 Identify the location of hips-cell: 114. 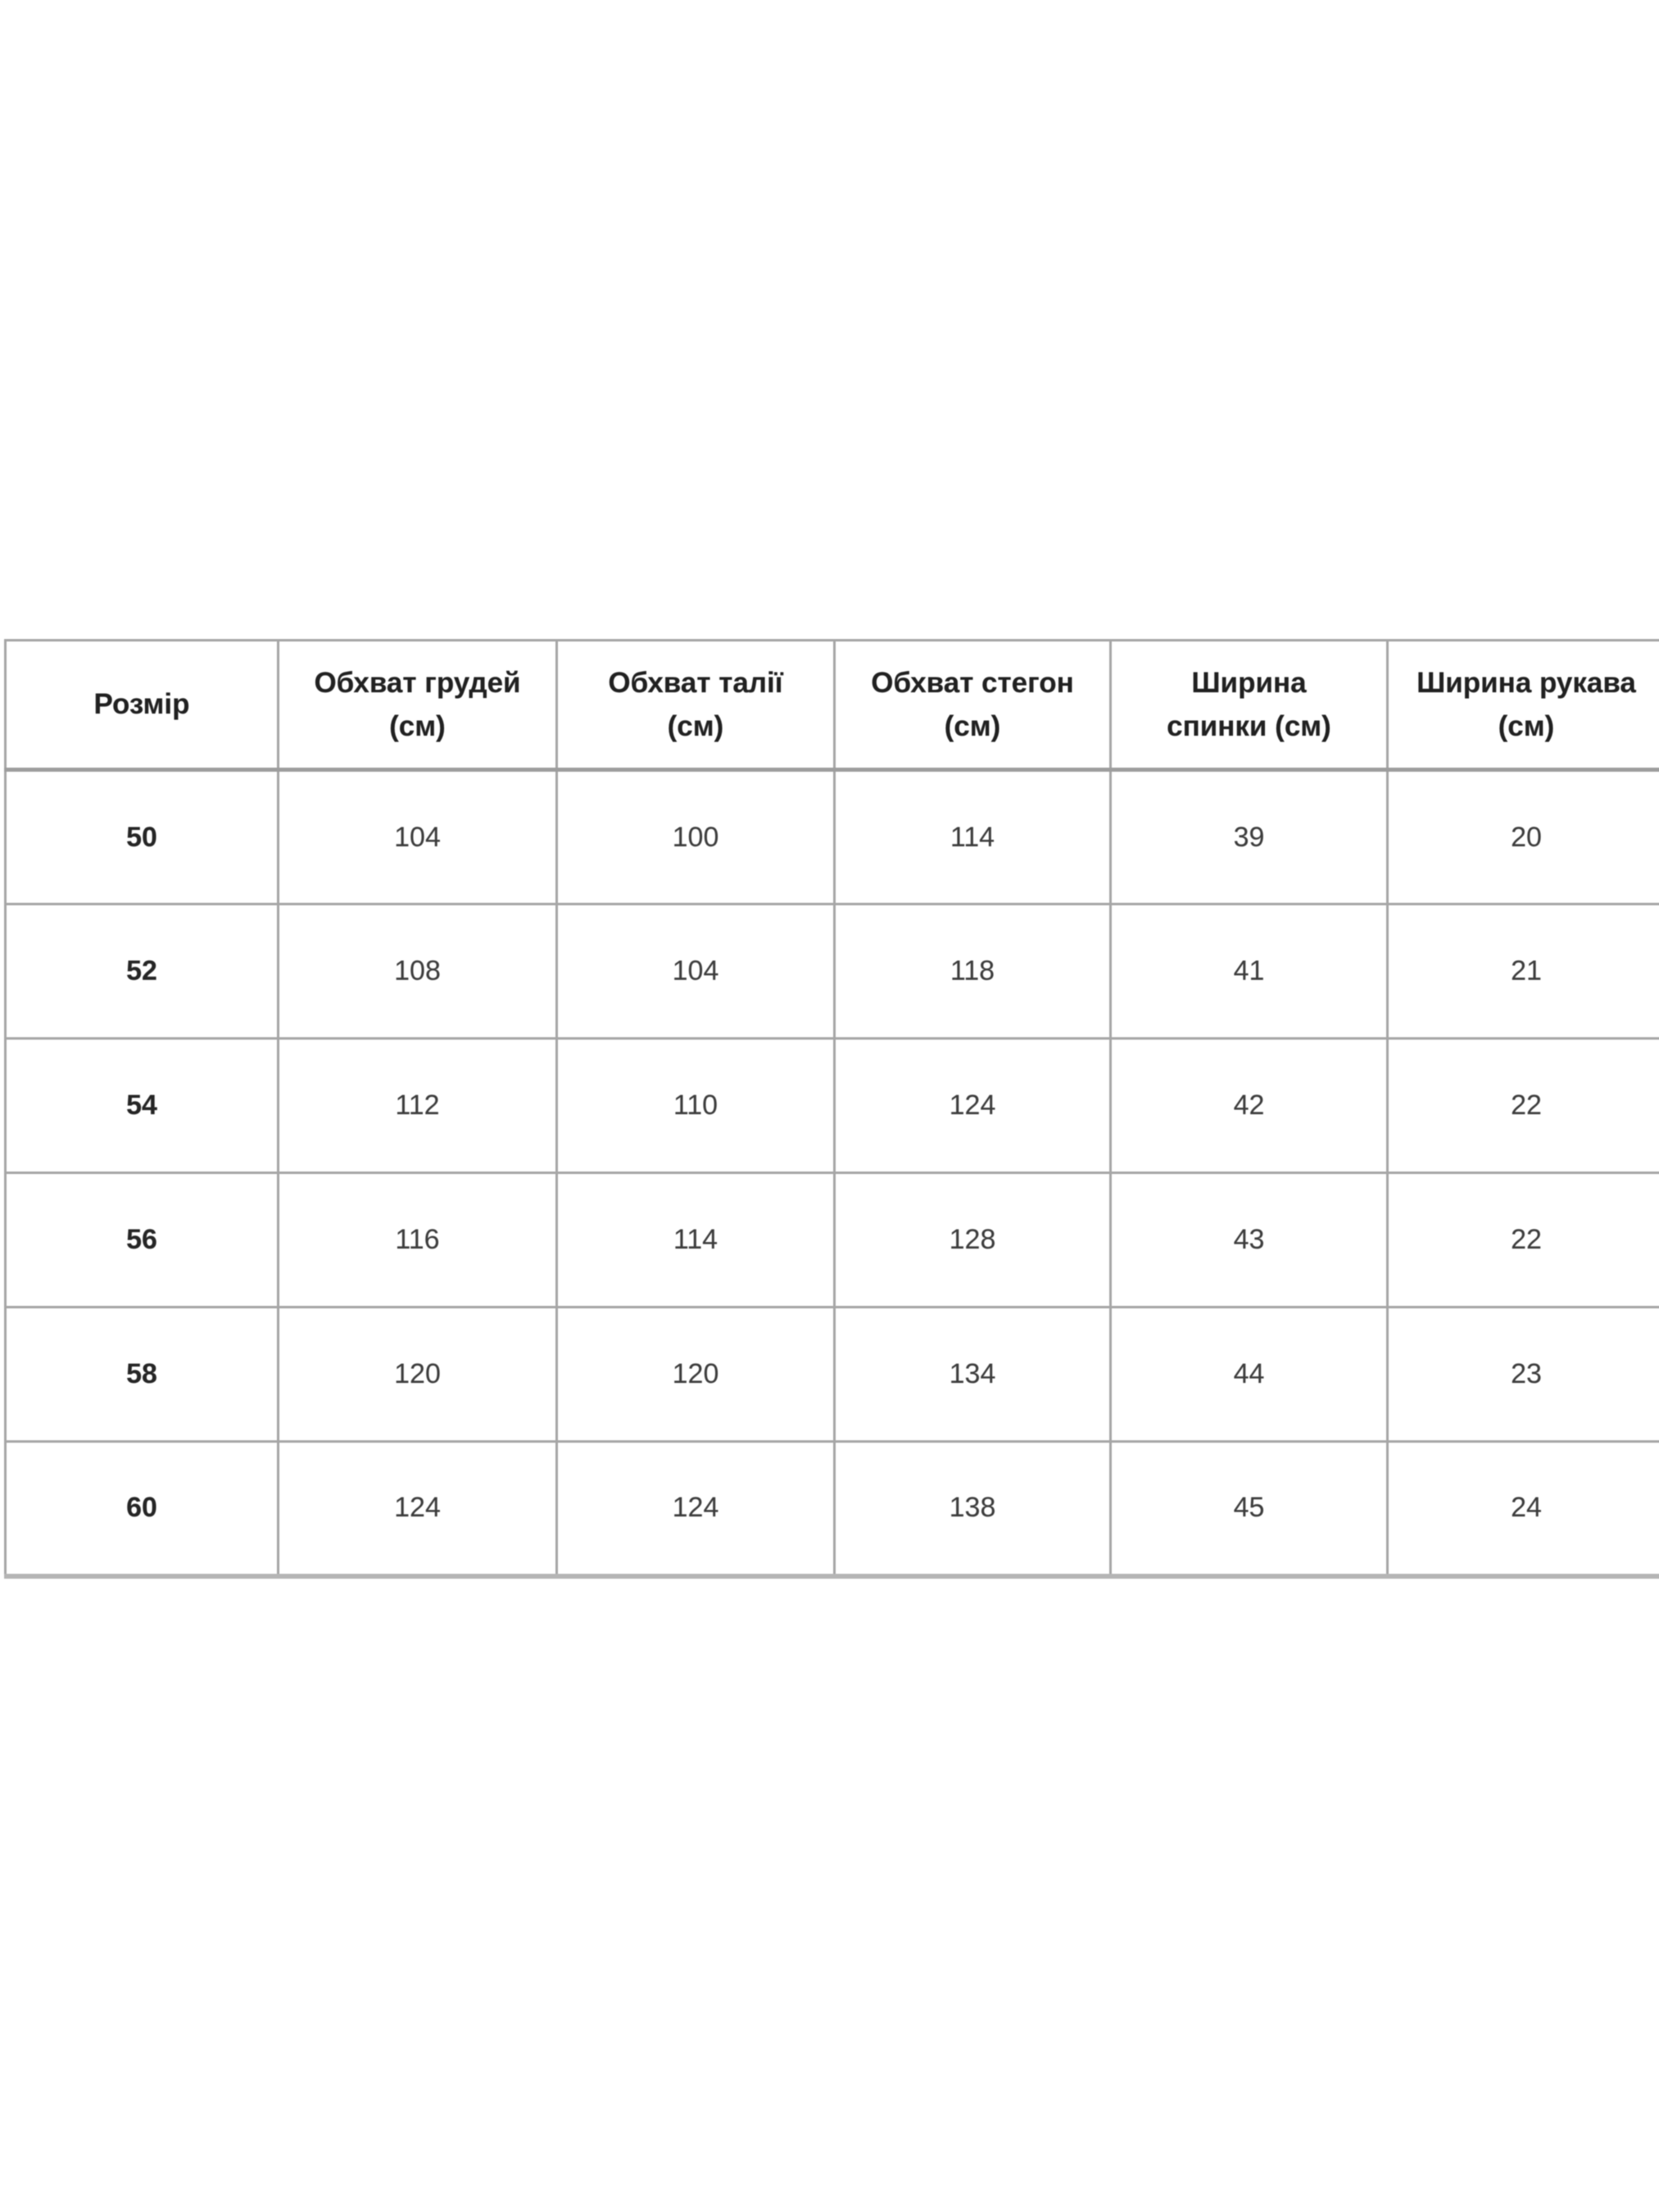
(972, 836).